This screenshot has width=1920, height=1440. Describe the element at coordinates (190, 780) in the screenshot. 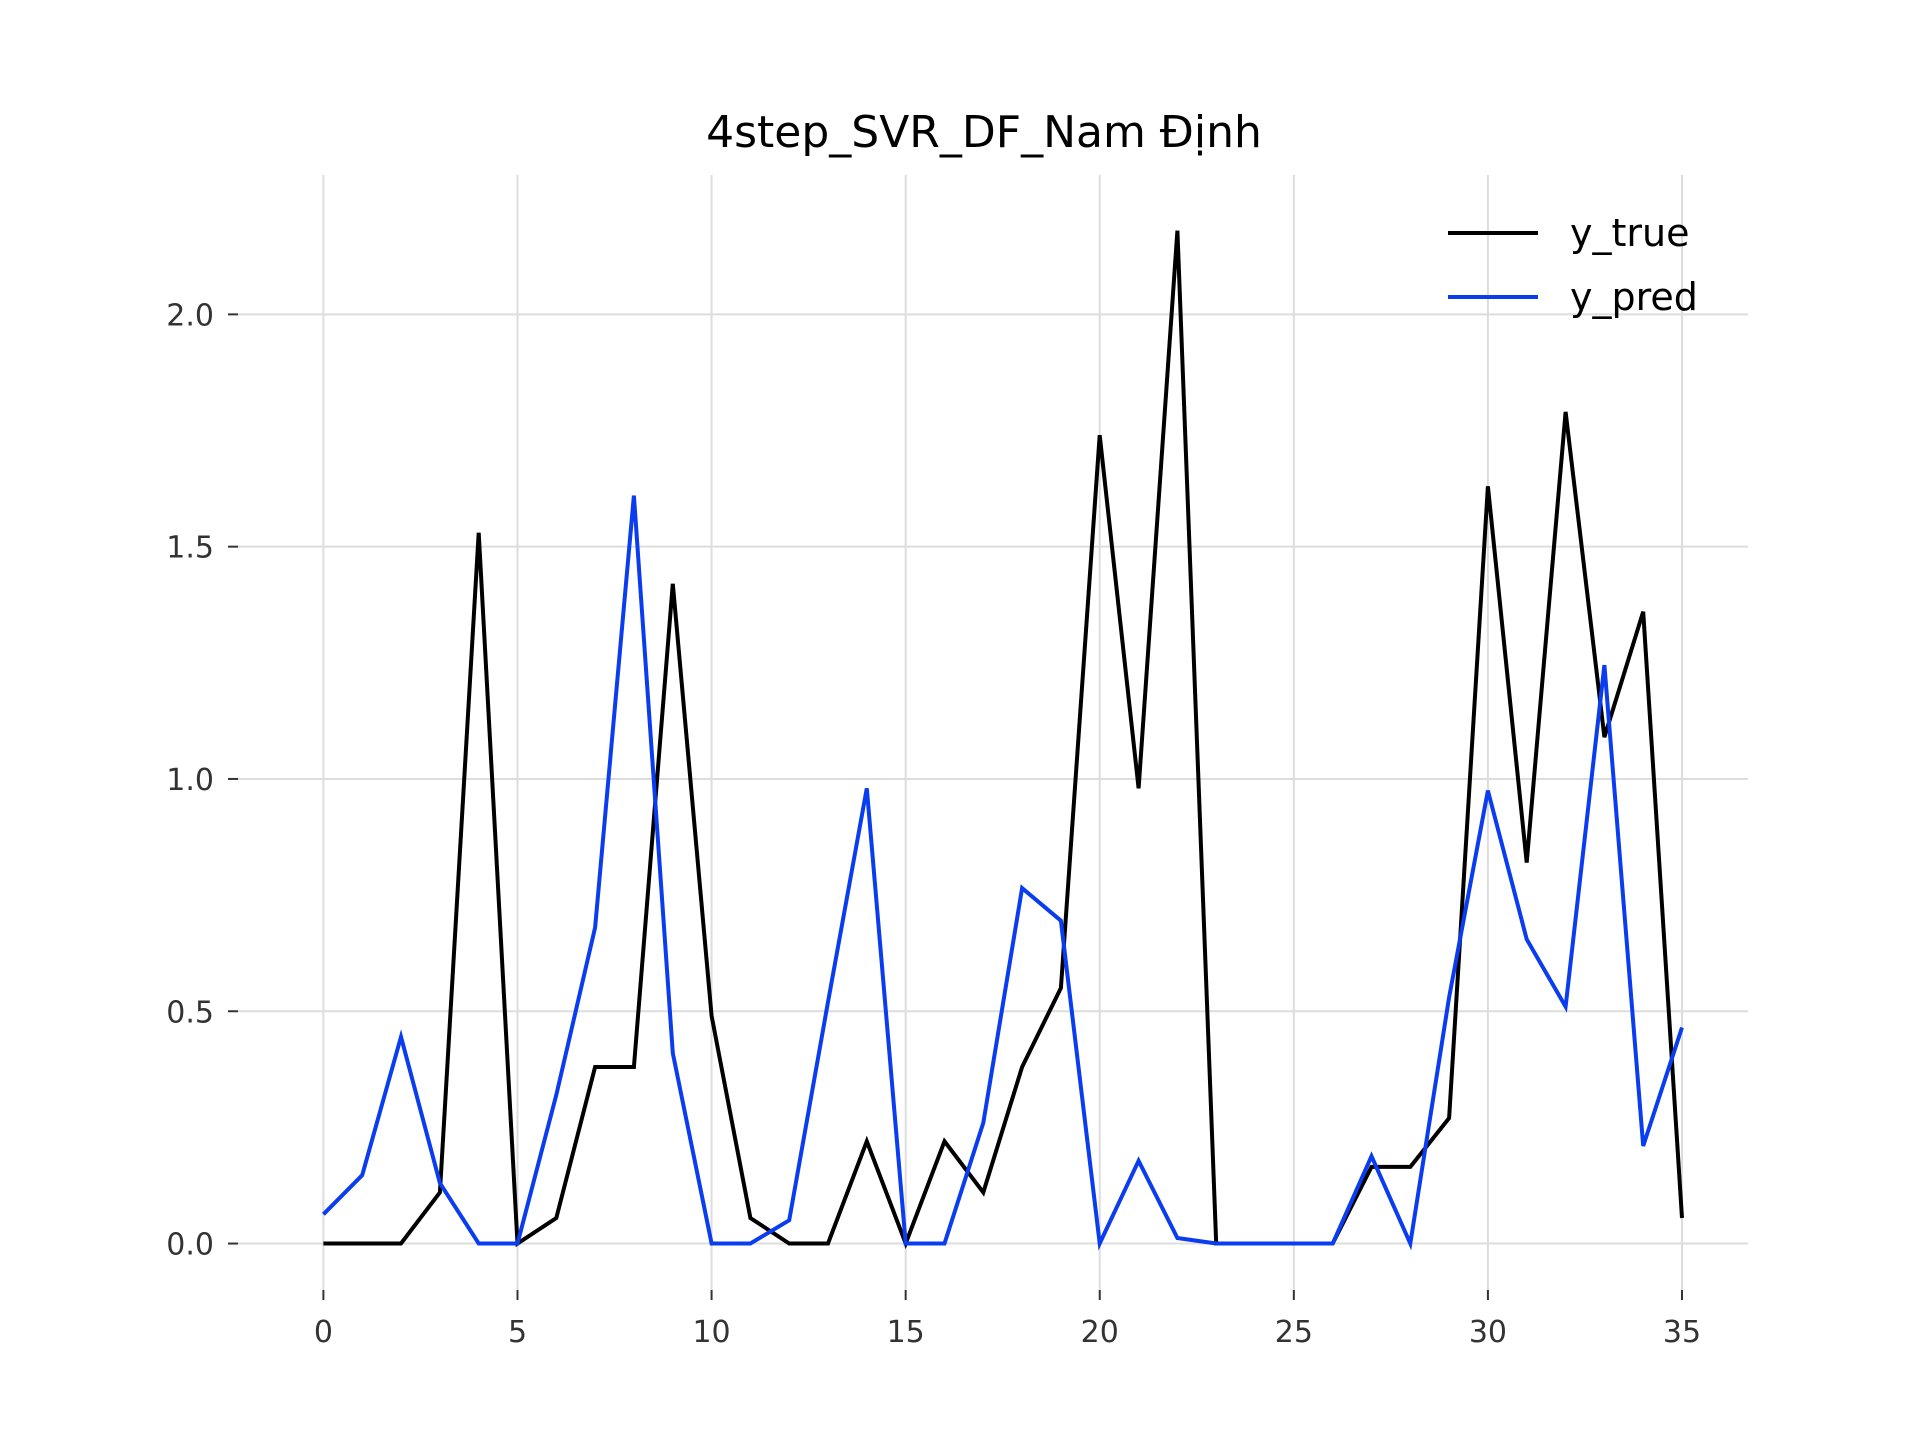

I see `y-tick-label: 1.0` at that location.